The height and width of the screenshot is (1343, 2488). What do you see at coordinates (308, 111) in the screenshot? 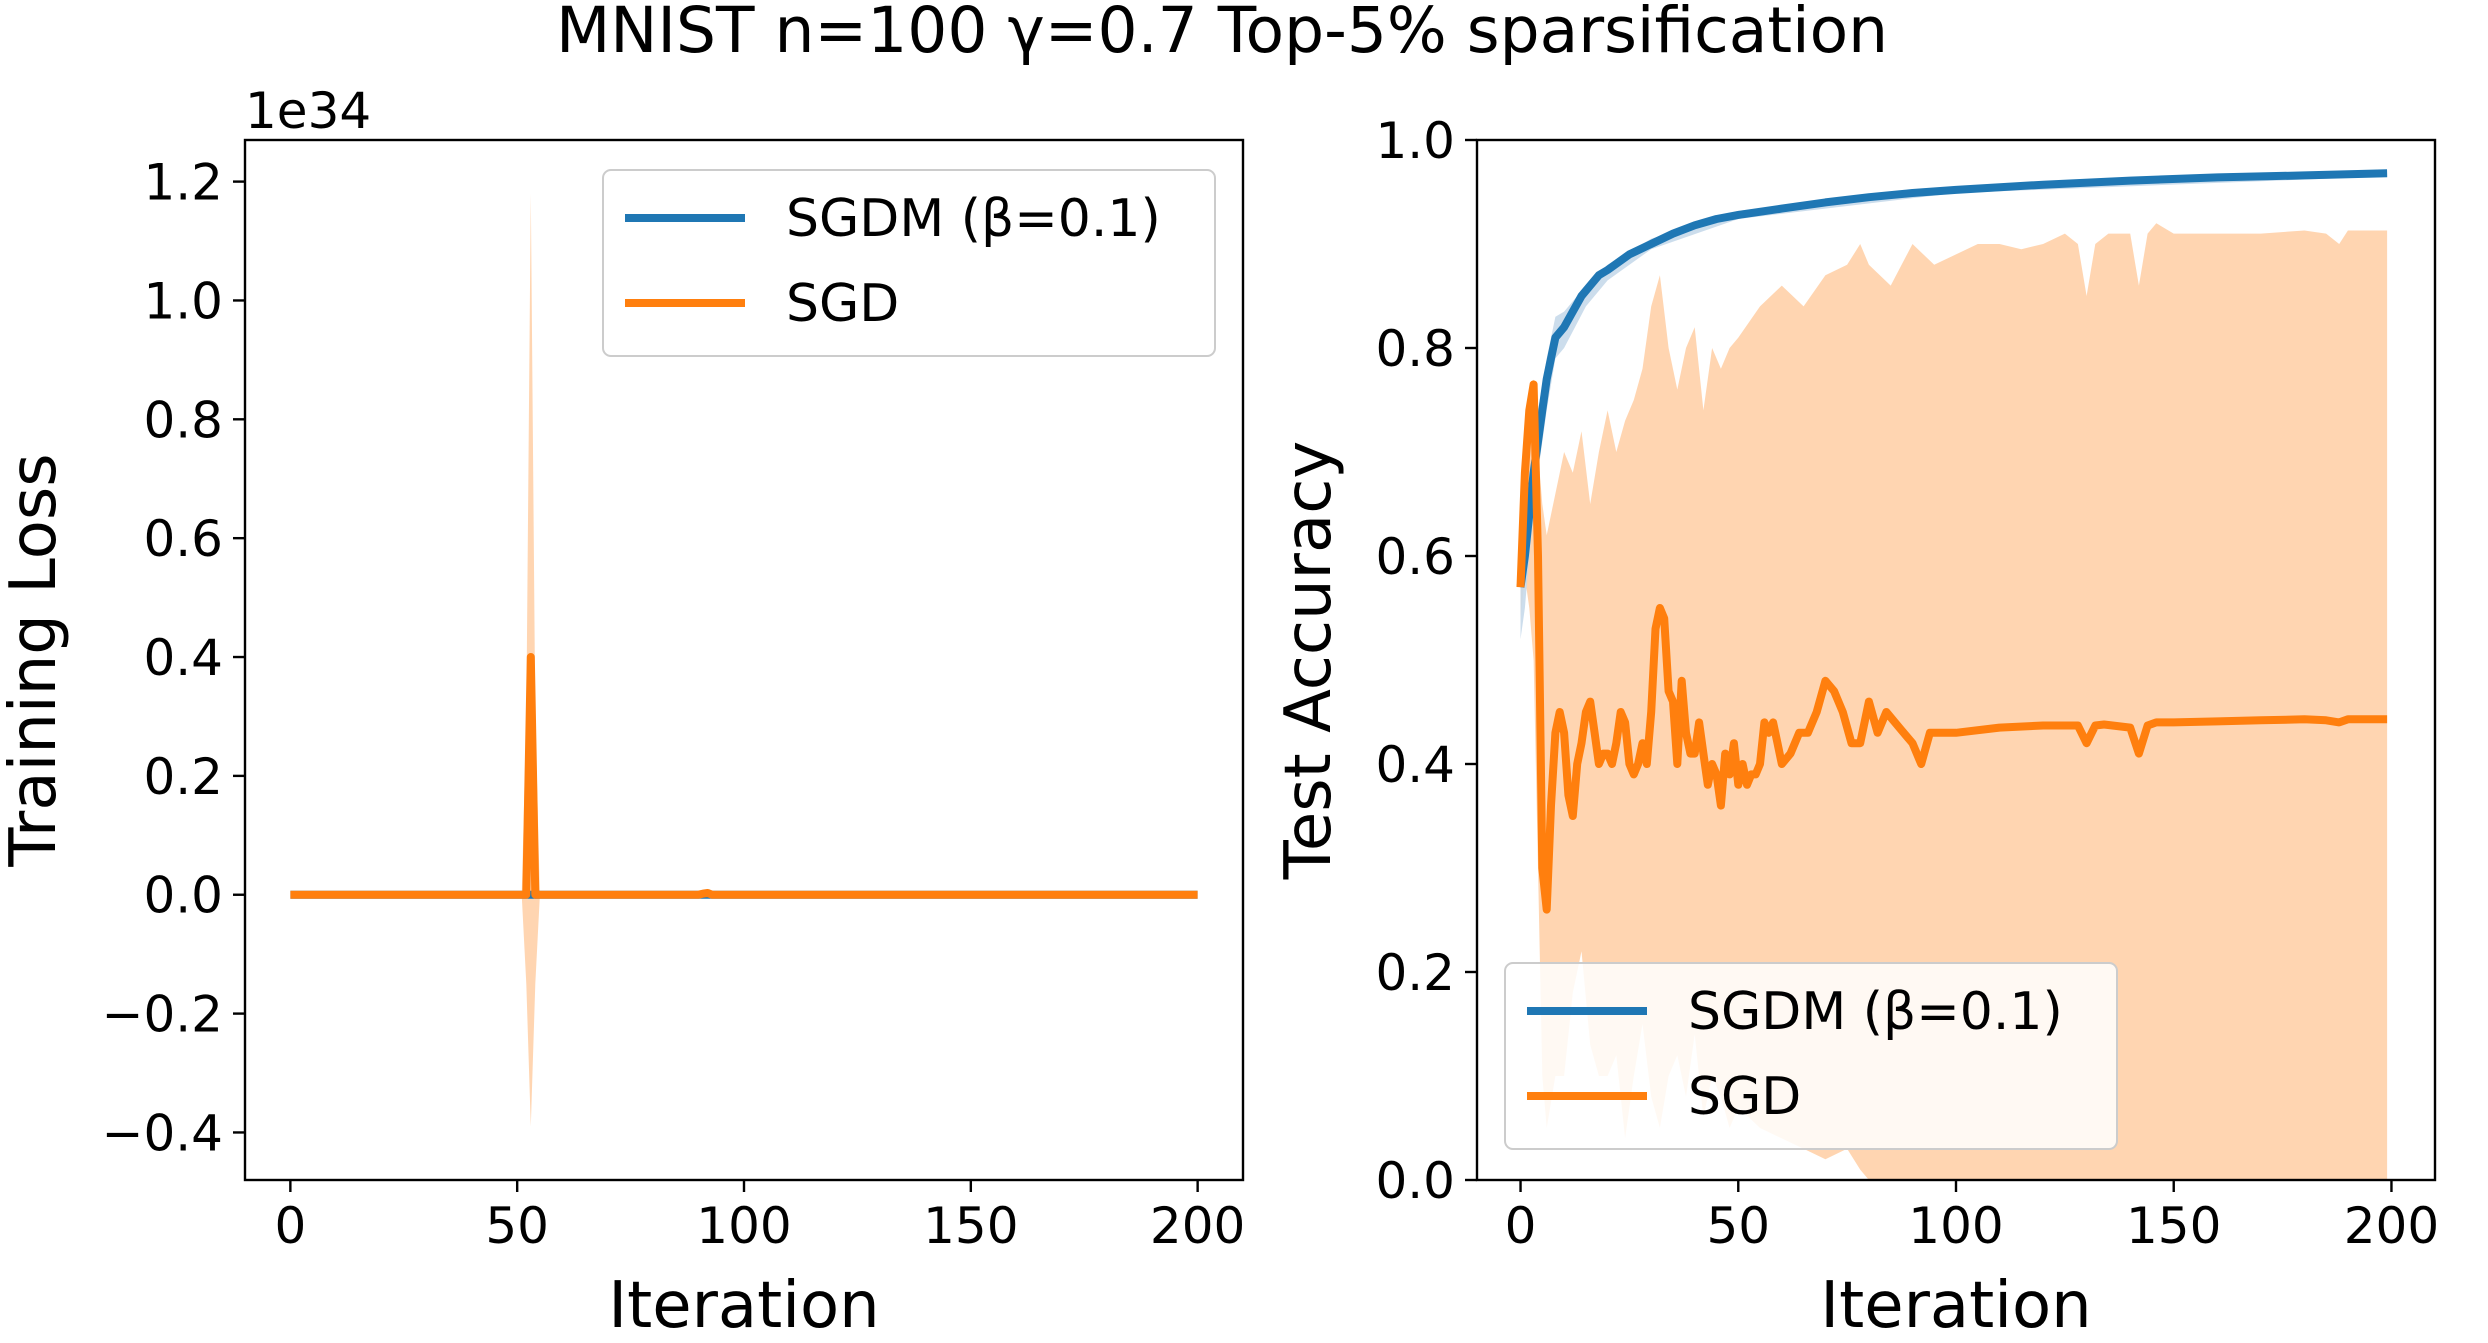
I see `y-offset-label: 1e34` at bounding box center [308, 111].